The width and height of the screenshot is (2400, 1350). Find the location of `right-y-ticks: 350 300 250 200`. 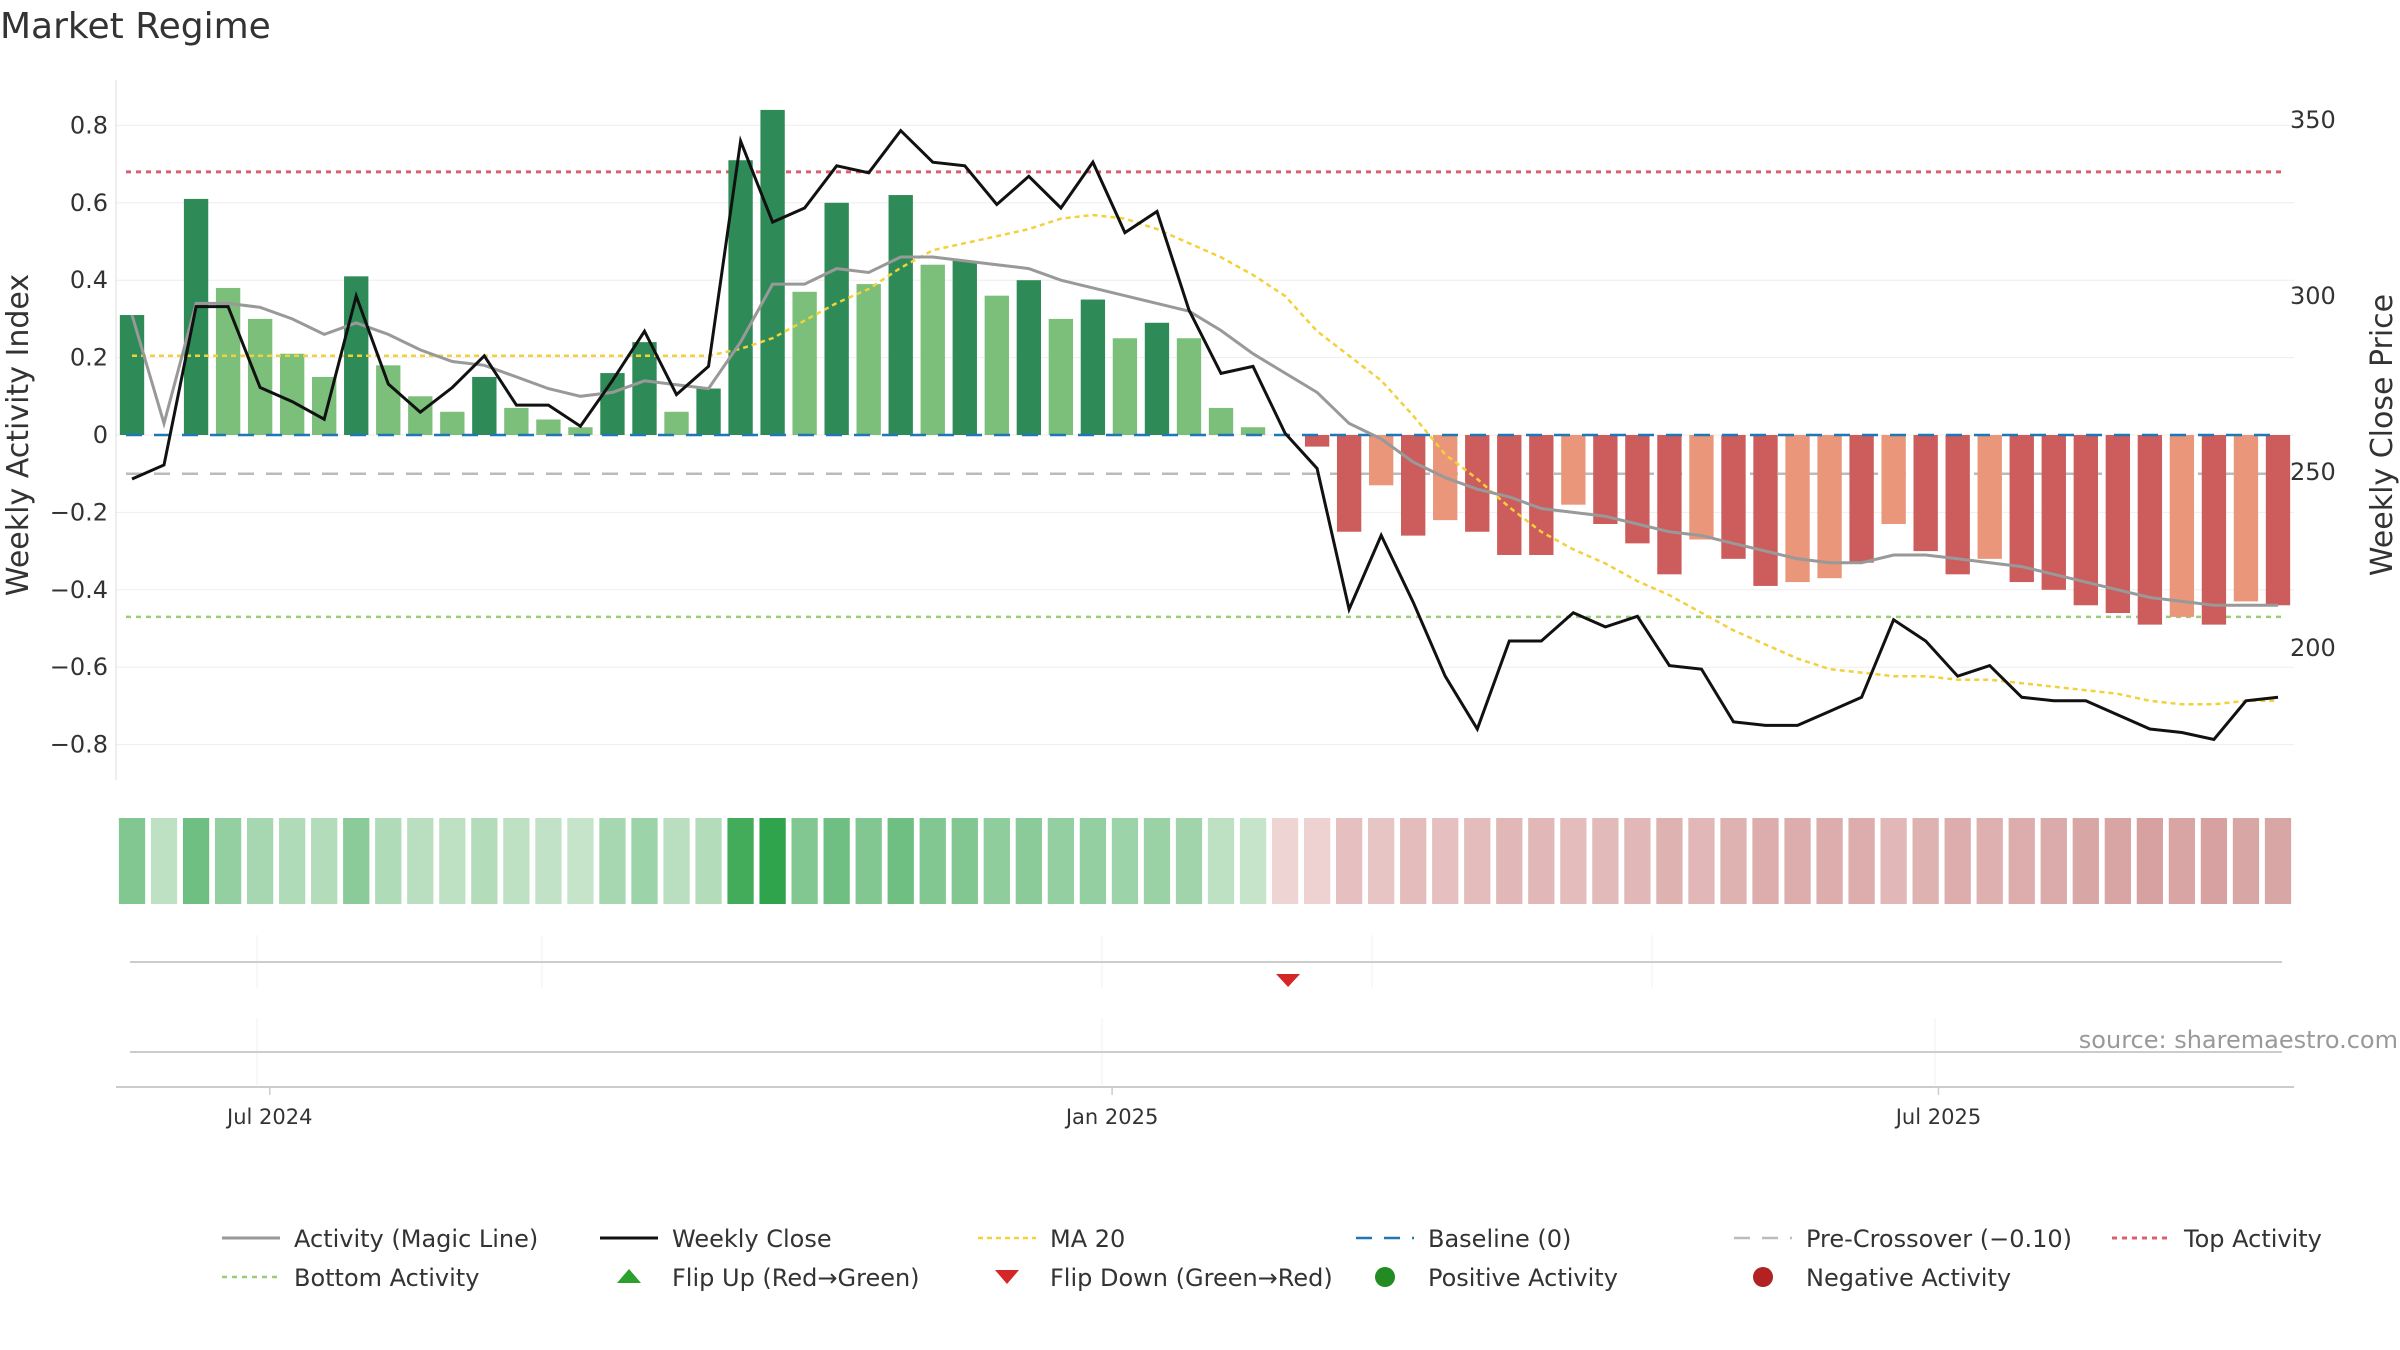

right-y-ticks: 350 300 250 200 is located at coordinates (2313, 384).